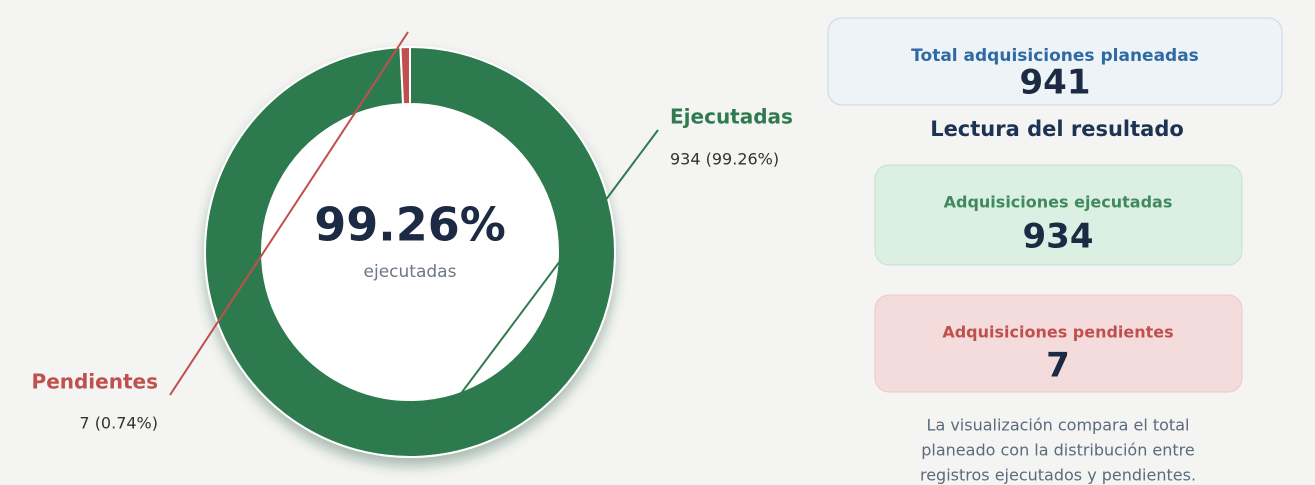 This screenshot has width=1315, height=485. I want to click on center-label: 99.26%, so click(410, 225).